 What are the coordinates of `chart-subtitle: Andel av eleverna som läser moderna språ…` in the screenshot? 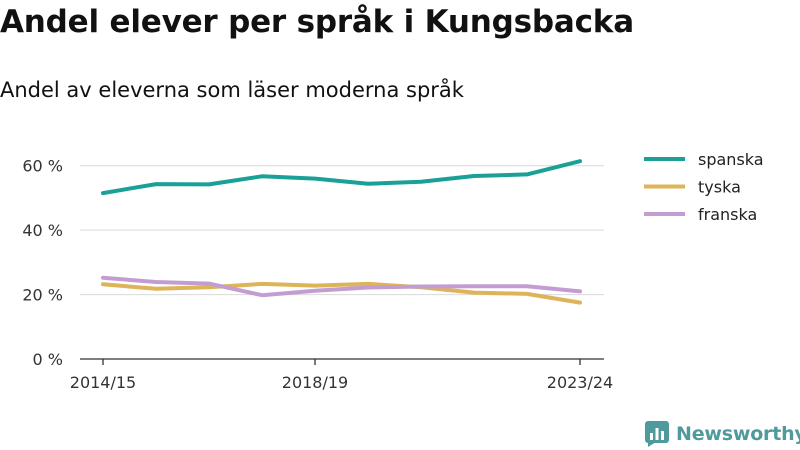 It's located at (232, 90).